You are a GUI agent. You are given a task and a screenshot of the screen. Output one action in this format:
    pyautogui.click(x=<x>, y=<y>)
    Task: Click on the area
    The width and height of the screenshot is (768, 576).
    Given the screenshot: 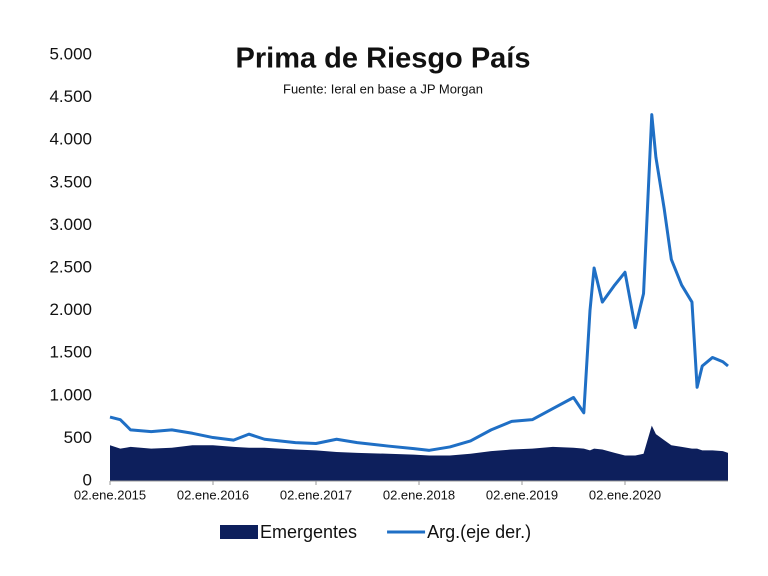 What is the action you would take?
    pyautogui.click(x=419, y=453)
    